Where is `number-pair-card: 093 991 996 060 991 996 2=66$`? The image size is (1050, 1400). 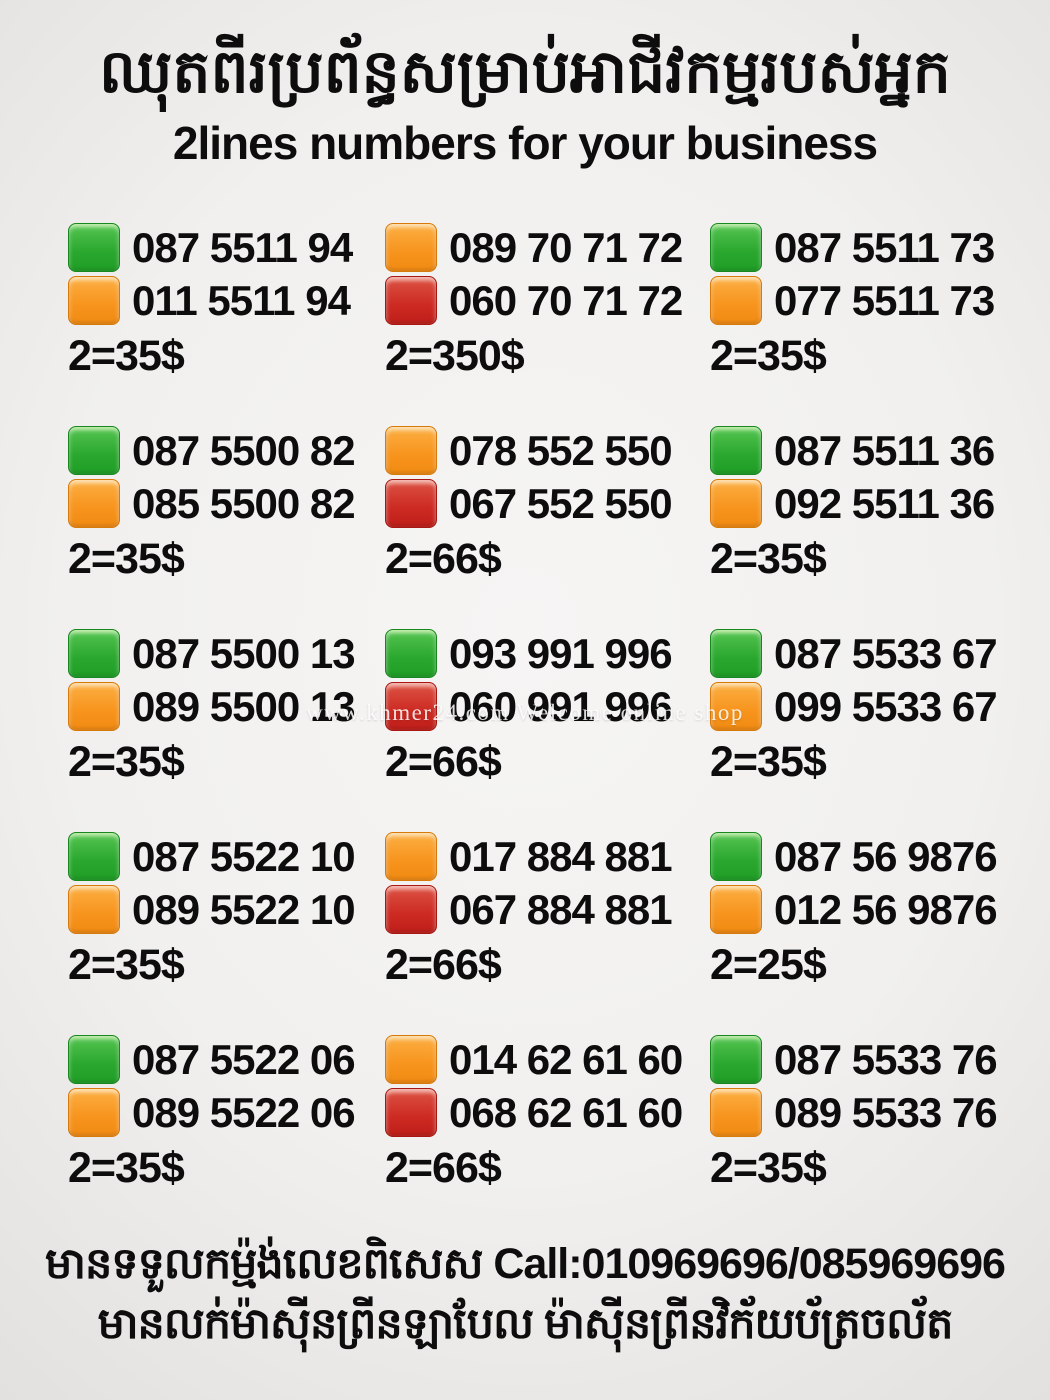 number-pair-card: 093 991 996 060 991 996 2=66$ is located at coordinates (547, 731).